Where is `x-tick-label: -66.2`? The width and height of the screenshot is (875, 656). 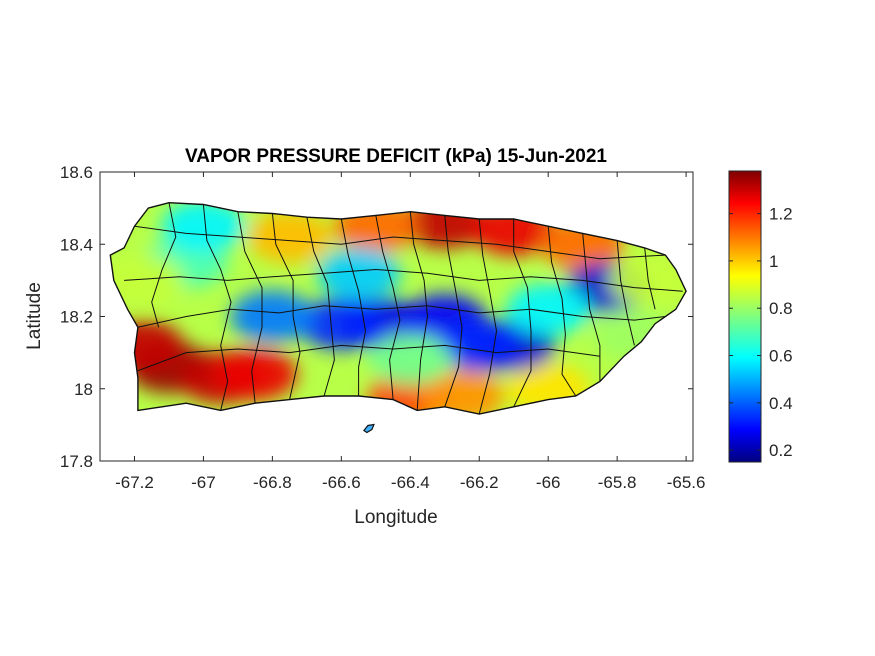 x-tick-label: -66.2 is located at coordinates (479, 482).